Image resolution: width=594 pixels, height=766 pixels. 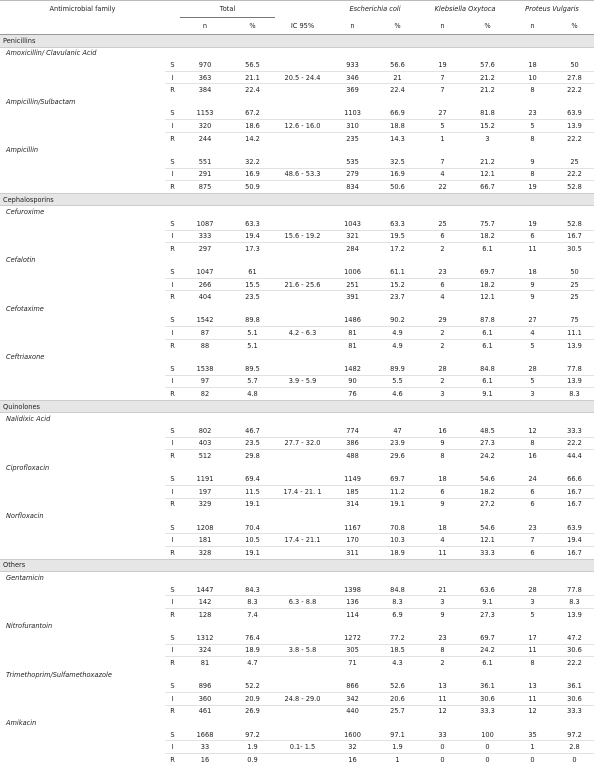 What do you see at coordinates (487, 504) in the screenshot?
I see `cell-value: 27.2` at bounding box center [487, 504].